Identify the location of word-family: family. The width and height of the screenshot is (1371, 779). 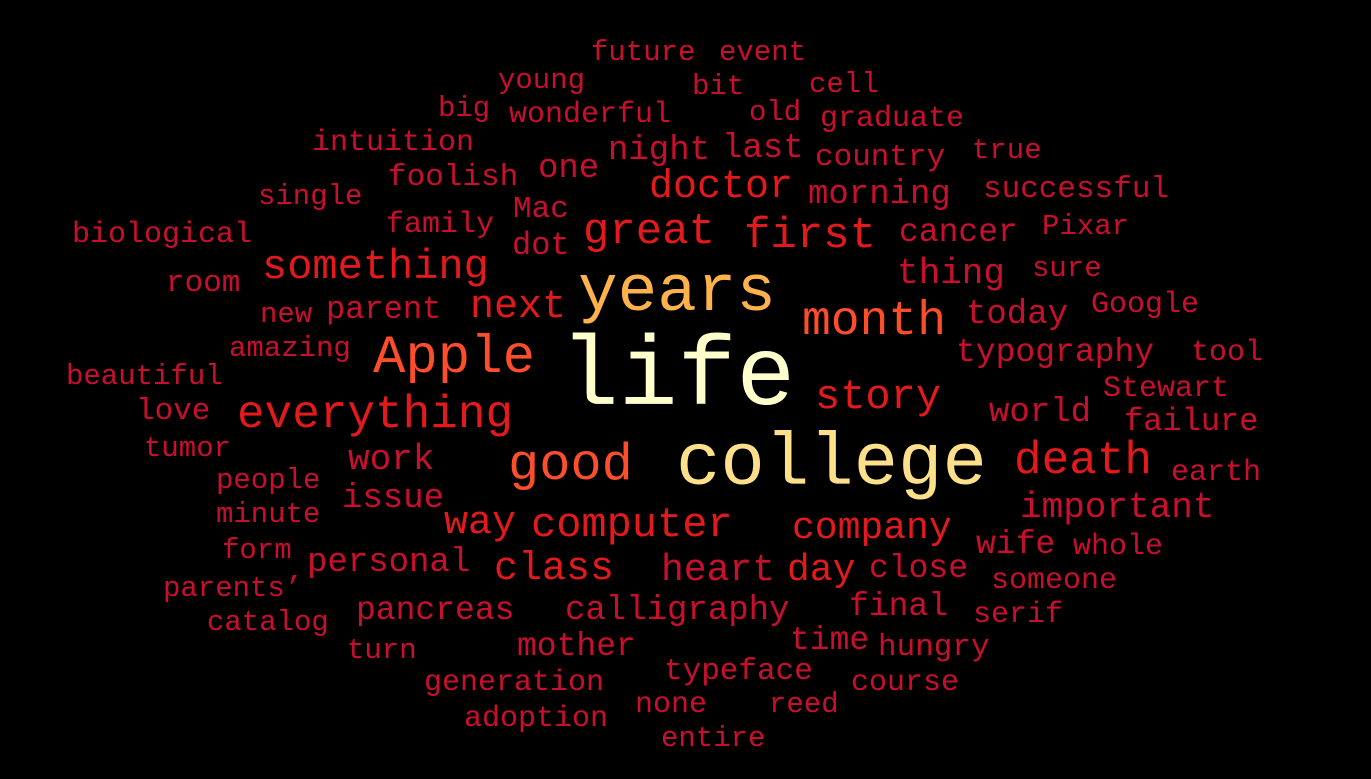
(440, 225).